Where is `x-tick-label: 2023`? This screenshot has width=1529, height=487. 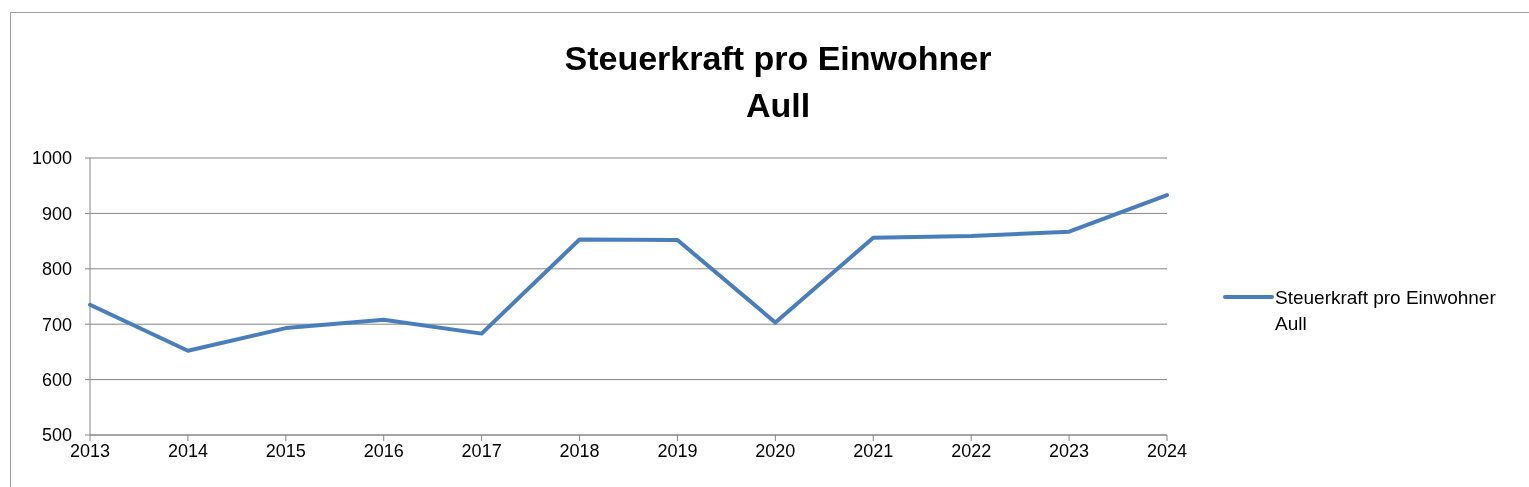
x-tick-label: 2023 is located at coordinates (1069, 451).